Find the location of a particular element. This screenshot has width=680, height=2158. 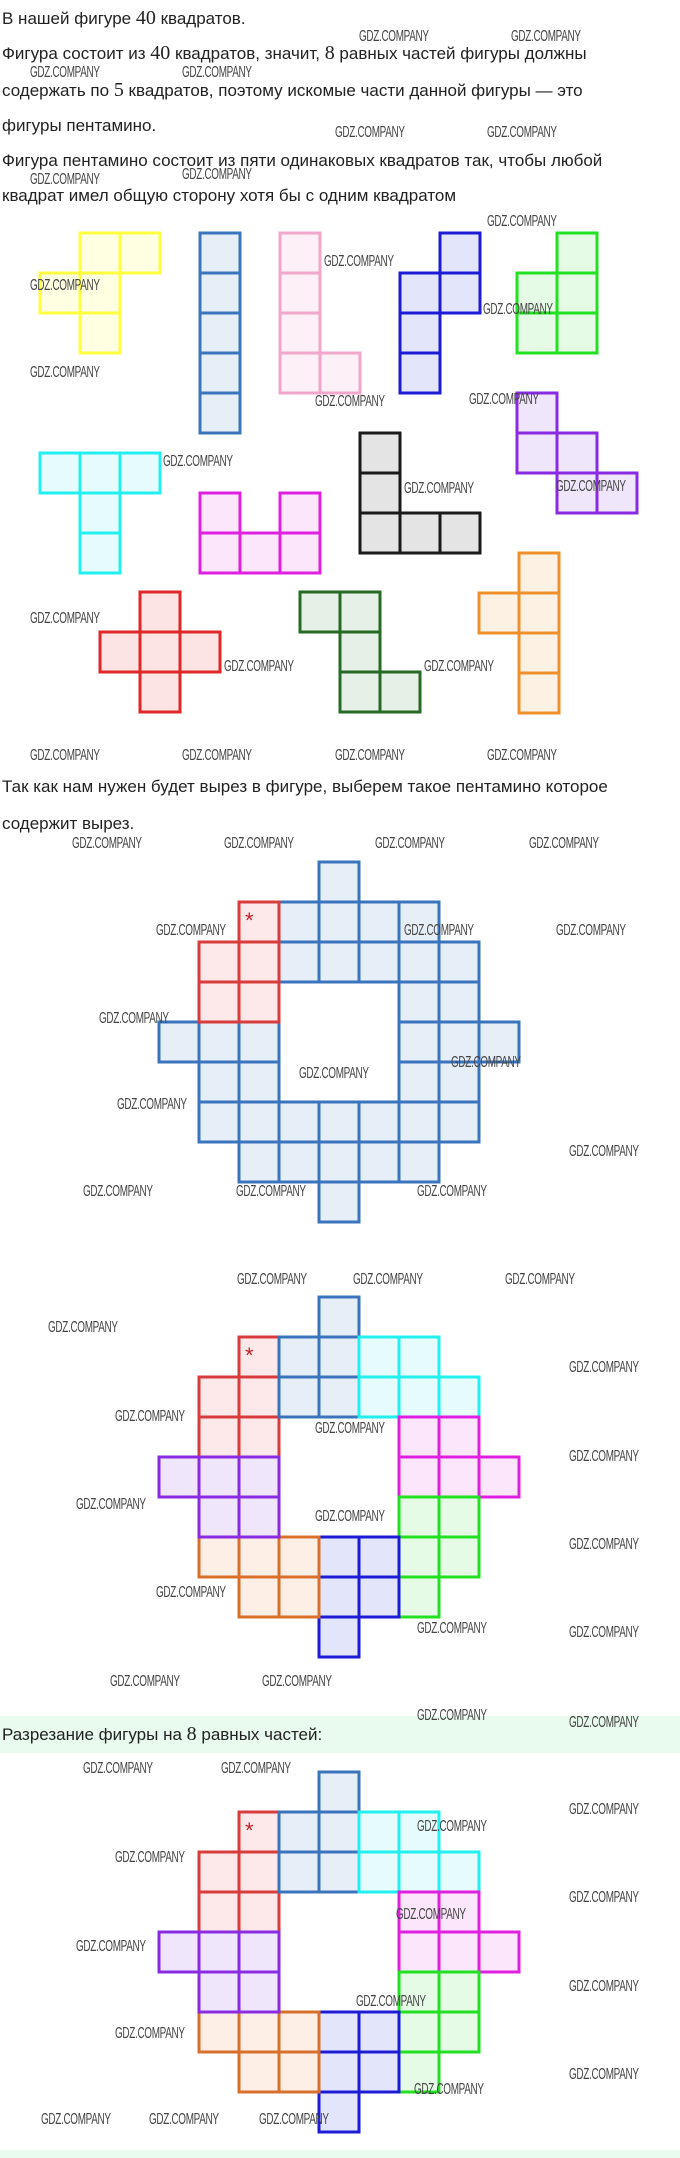

text: В нашей фигуре is located at coordinates (69, 18).